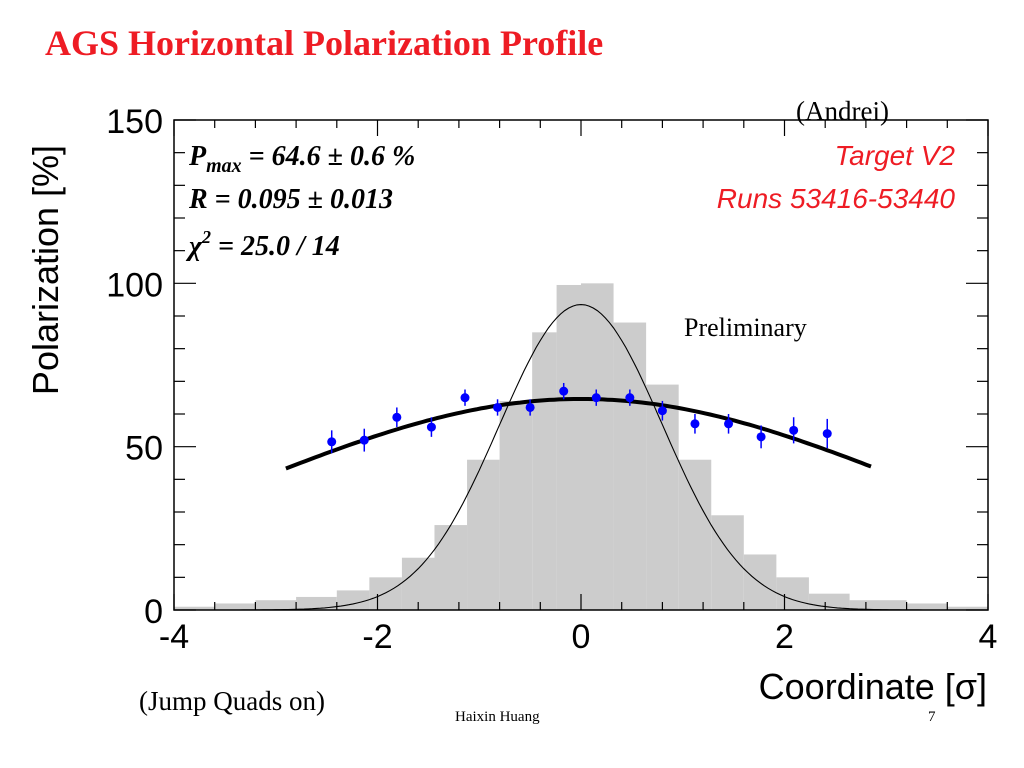  What do you see at coordinates (836, 198) in the screenshot?
I see `runs-label: Runs 53416-53440` at bounding box center [836, 198].